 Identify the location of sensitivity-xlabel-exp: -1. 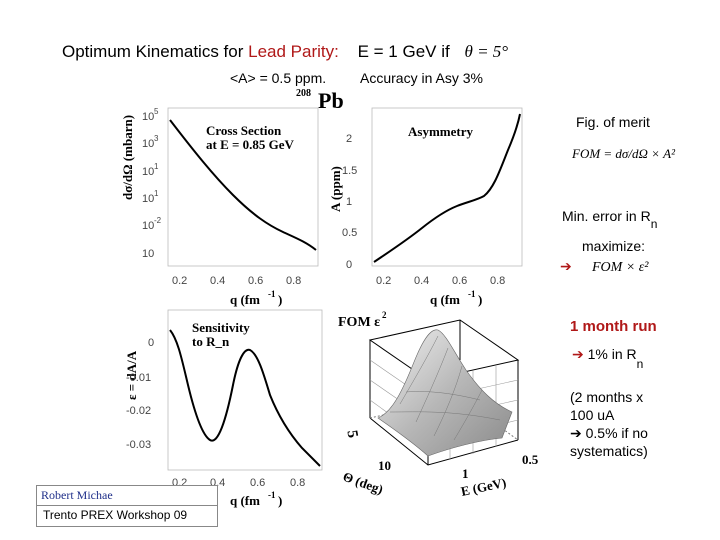
(272, 495).